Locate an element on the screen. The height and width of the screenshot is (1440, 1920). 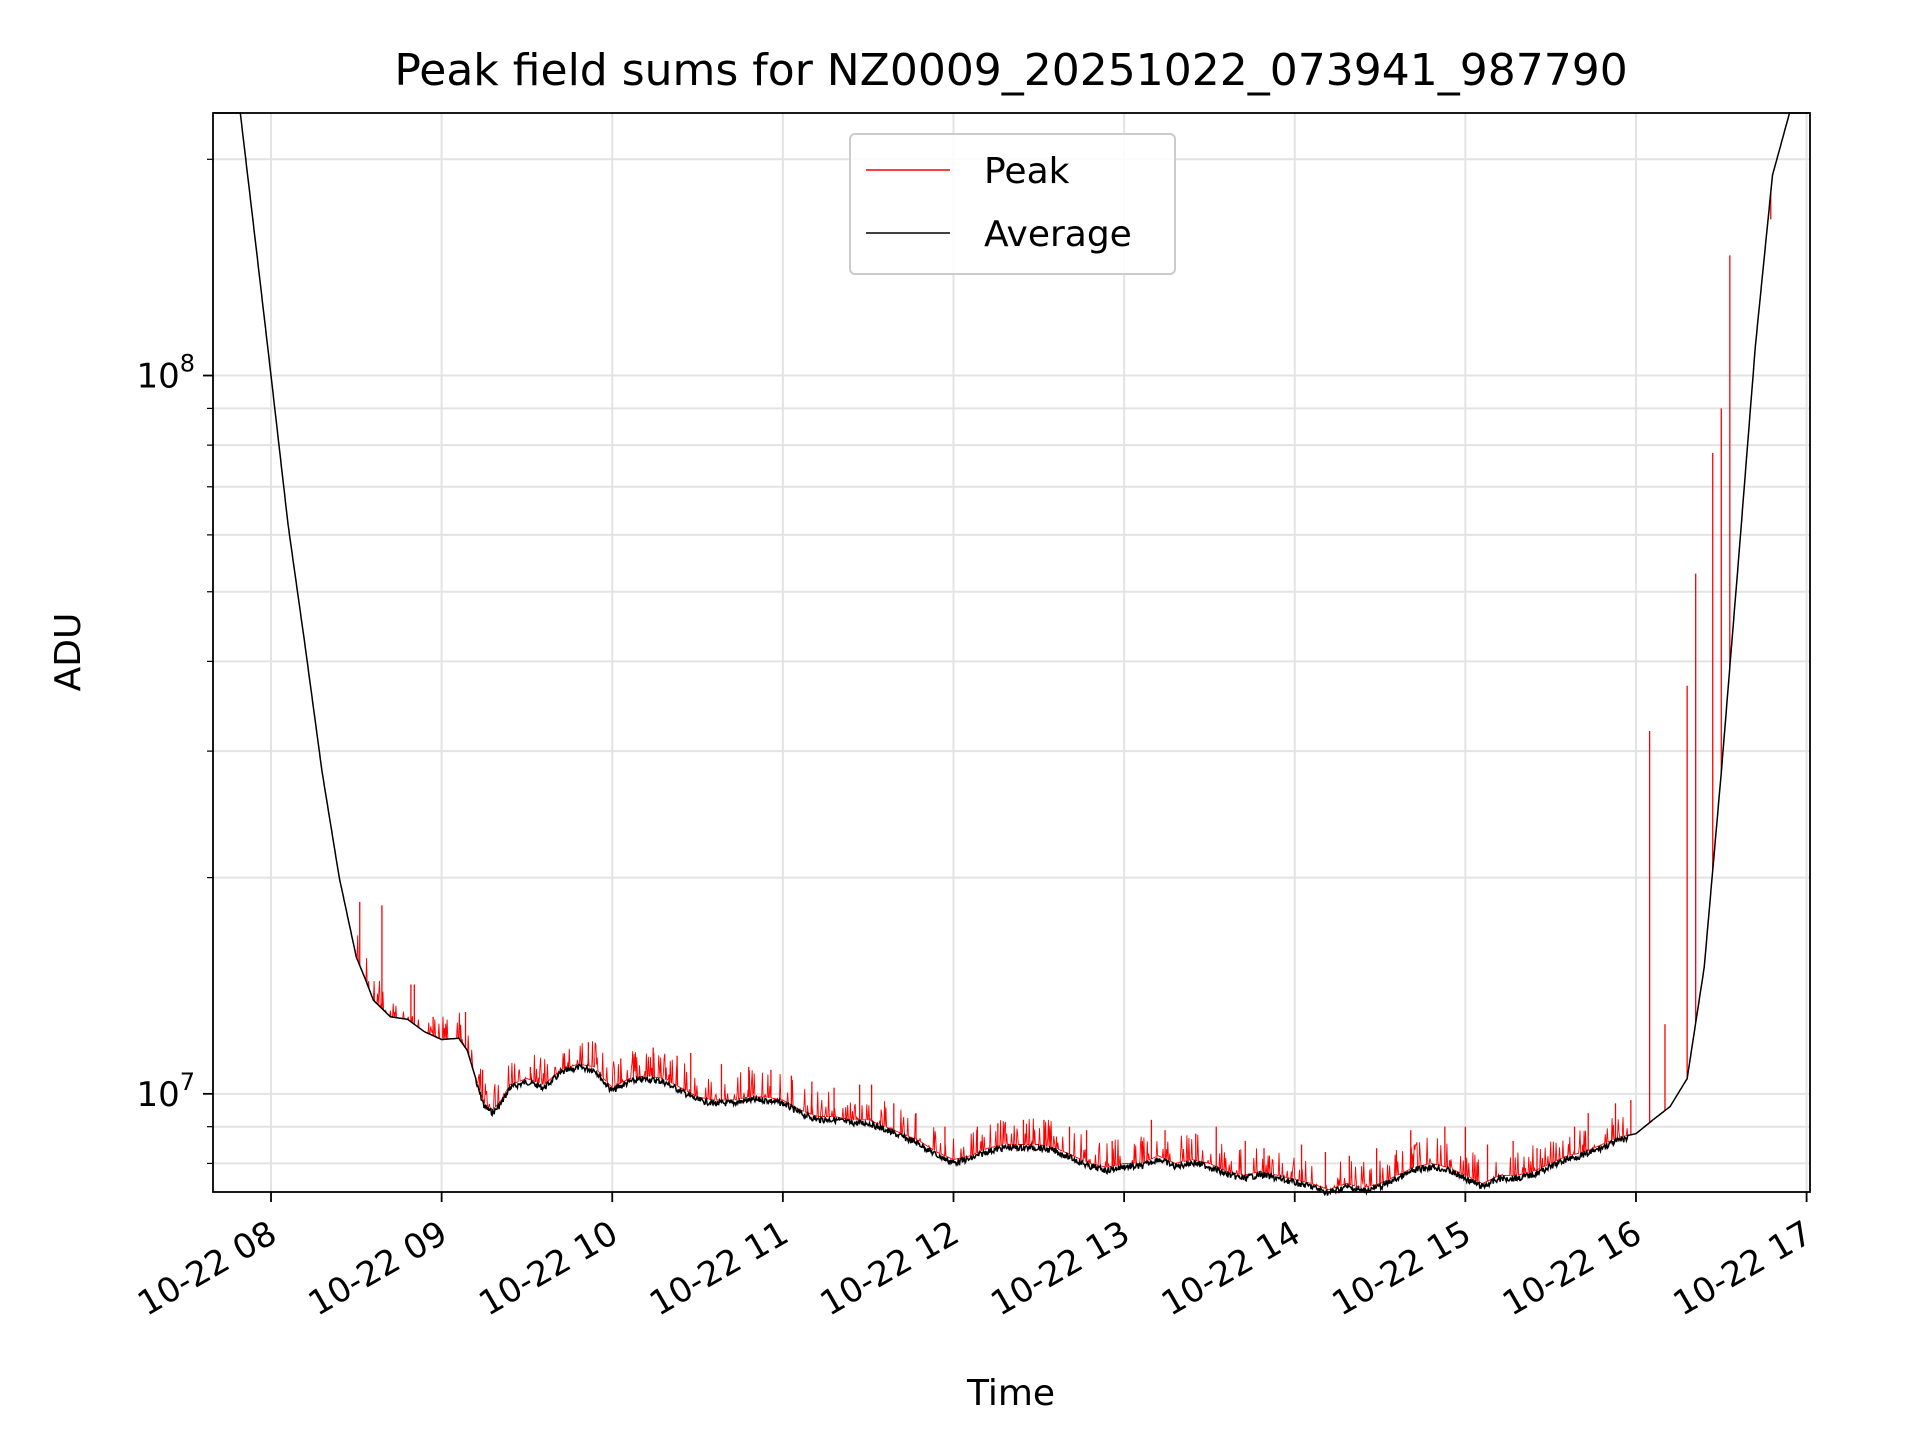
y-axis-label: ADU is located at coordinates (68, 652).